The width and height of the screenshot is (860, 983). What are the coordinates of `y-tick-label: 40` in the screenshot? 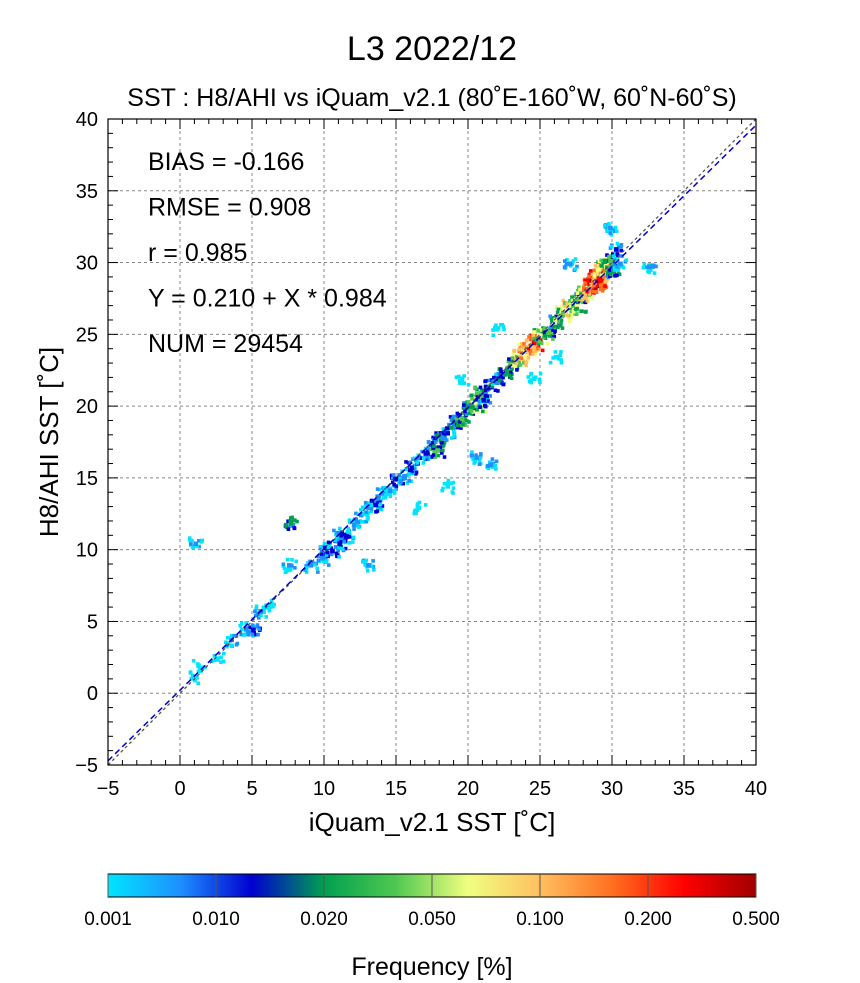 It's located at (87, 120).